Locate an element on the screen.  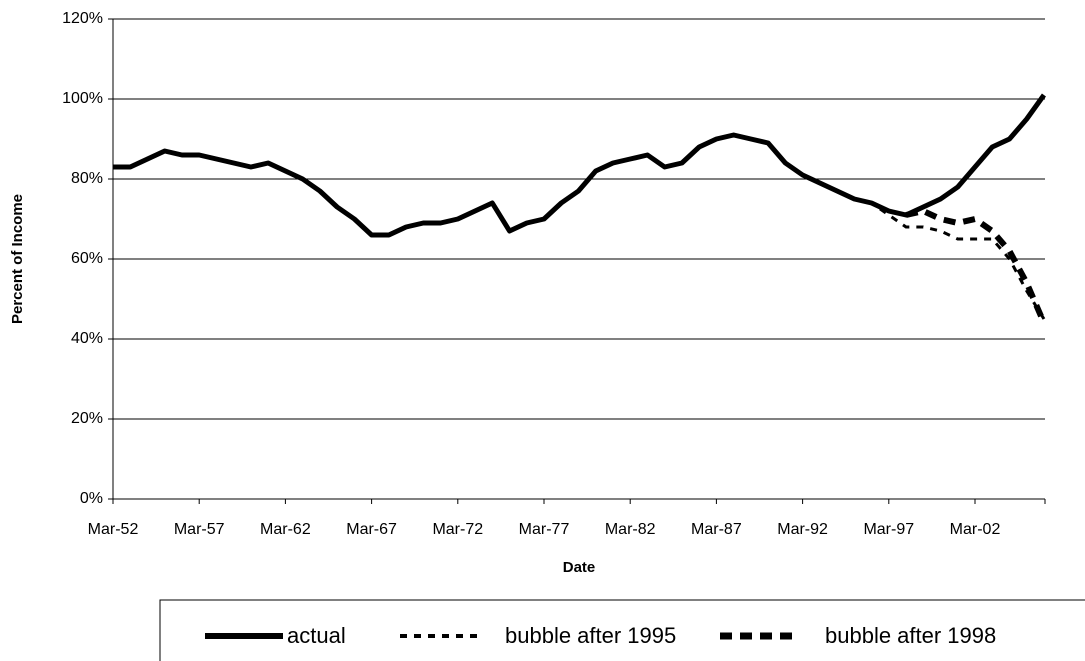
x-tick-label: Mar-87 is located at coordinates (716, 529).